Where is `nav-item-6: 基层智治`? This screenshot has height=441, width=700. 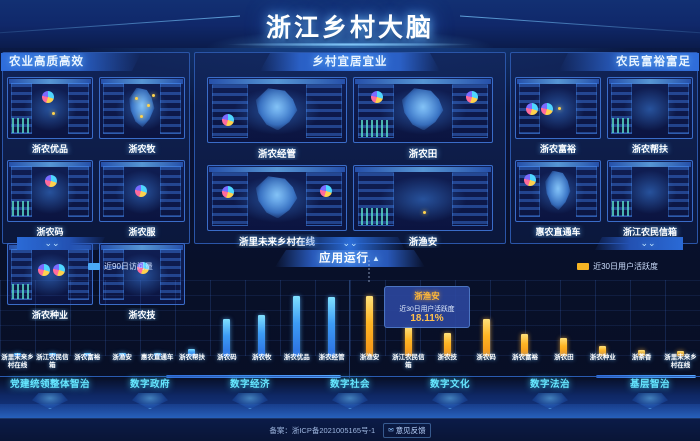
nav-item-6: 基层智治 is located at coordinates (650, 399).